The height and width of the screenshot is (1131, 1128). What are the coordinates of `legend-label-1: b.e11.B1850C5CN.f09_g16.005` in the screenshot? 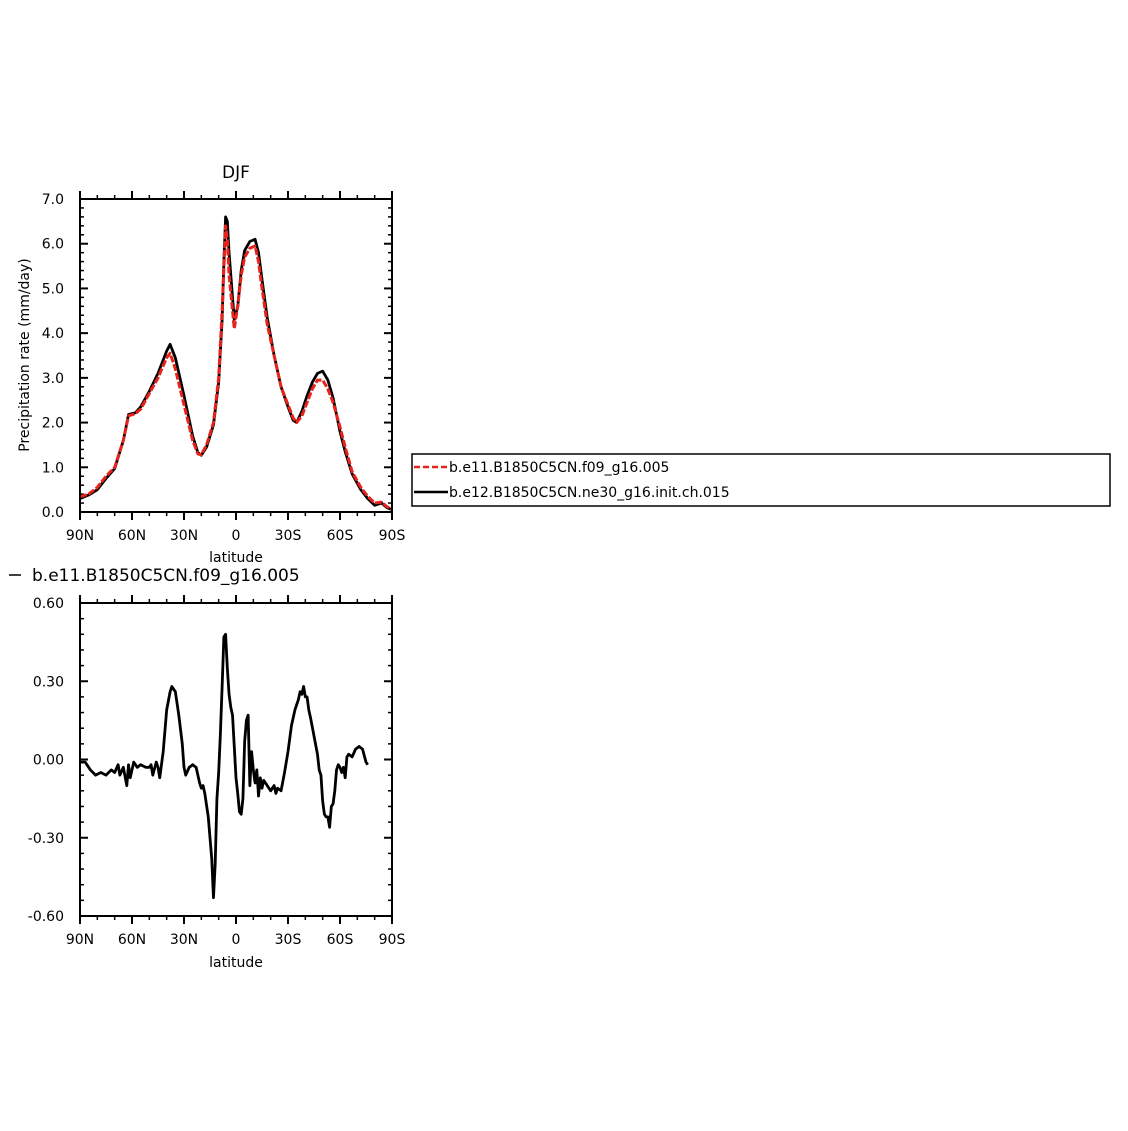 It's located at (559, 468).